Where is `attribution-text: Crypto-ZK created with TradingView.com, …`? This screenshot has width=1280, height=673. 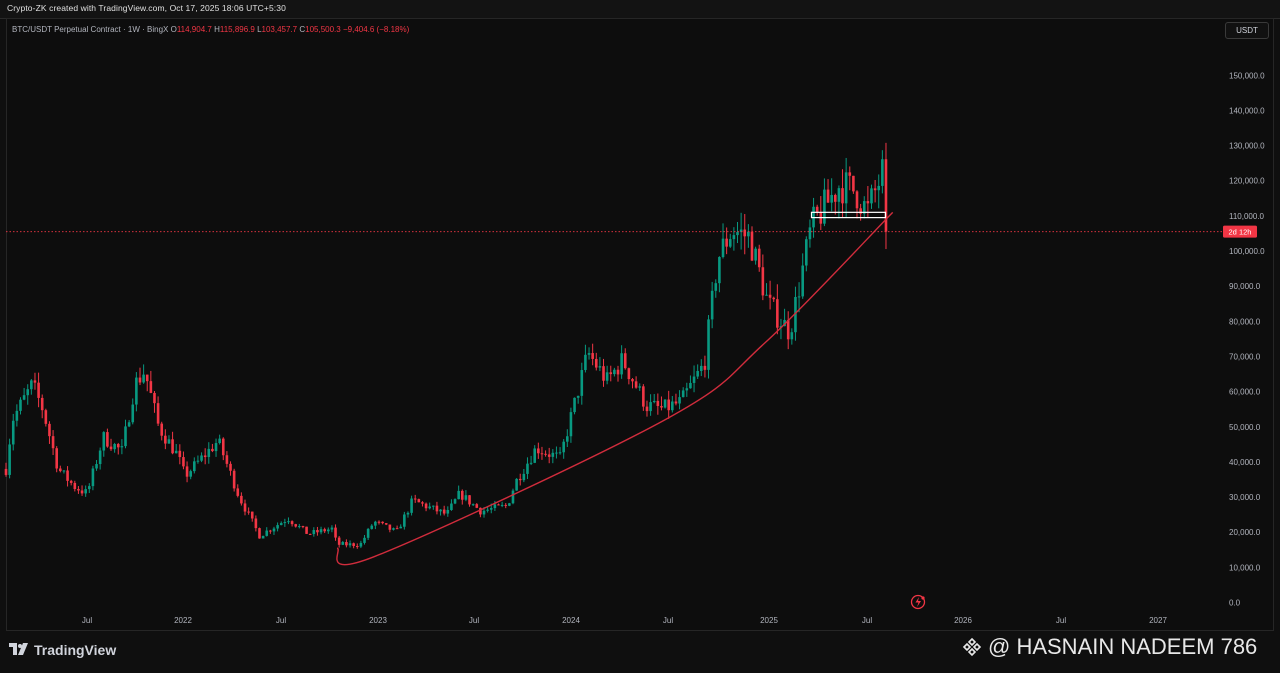
attribution-text: Crypto-ZK created with TradingView.com, … is located at coordinates (146, 8).